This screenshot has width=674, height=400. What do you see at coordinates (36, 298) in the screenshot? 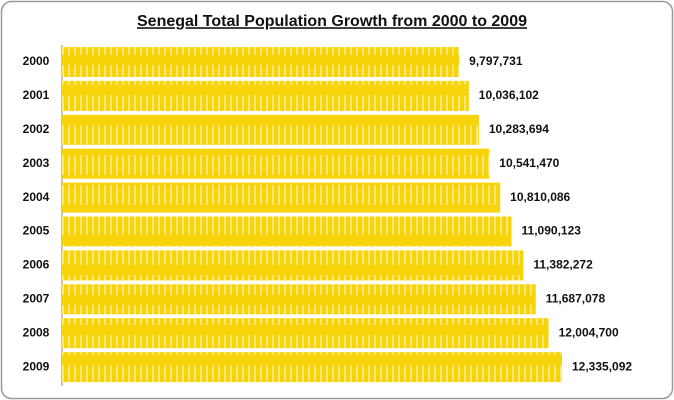
I see `y-tick-label: 2007` at bounding box center [36, 298].